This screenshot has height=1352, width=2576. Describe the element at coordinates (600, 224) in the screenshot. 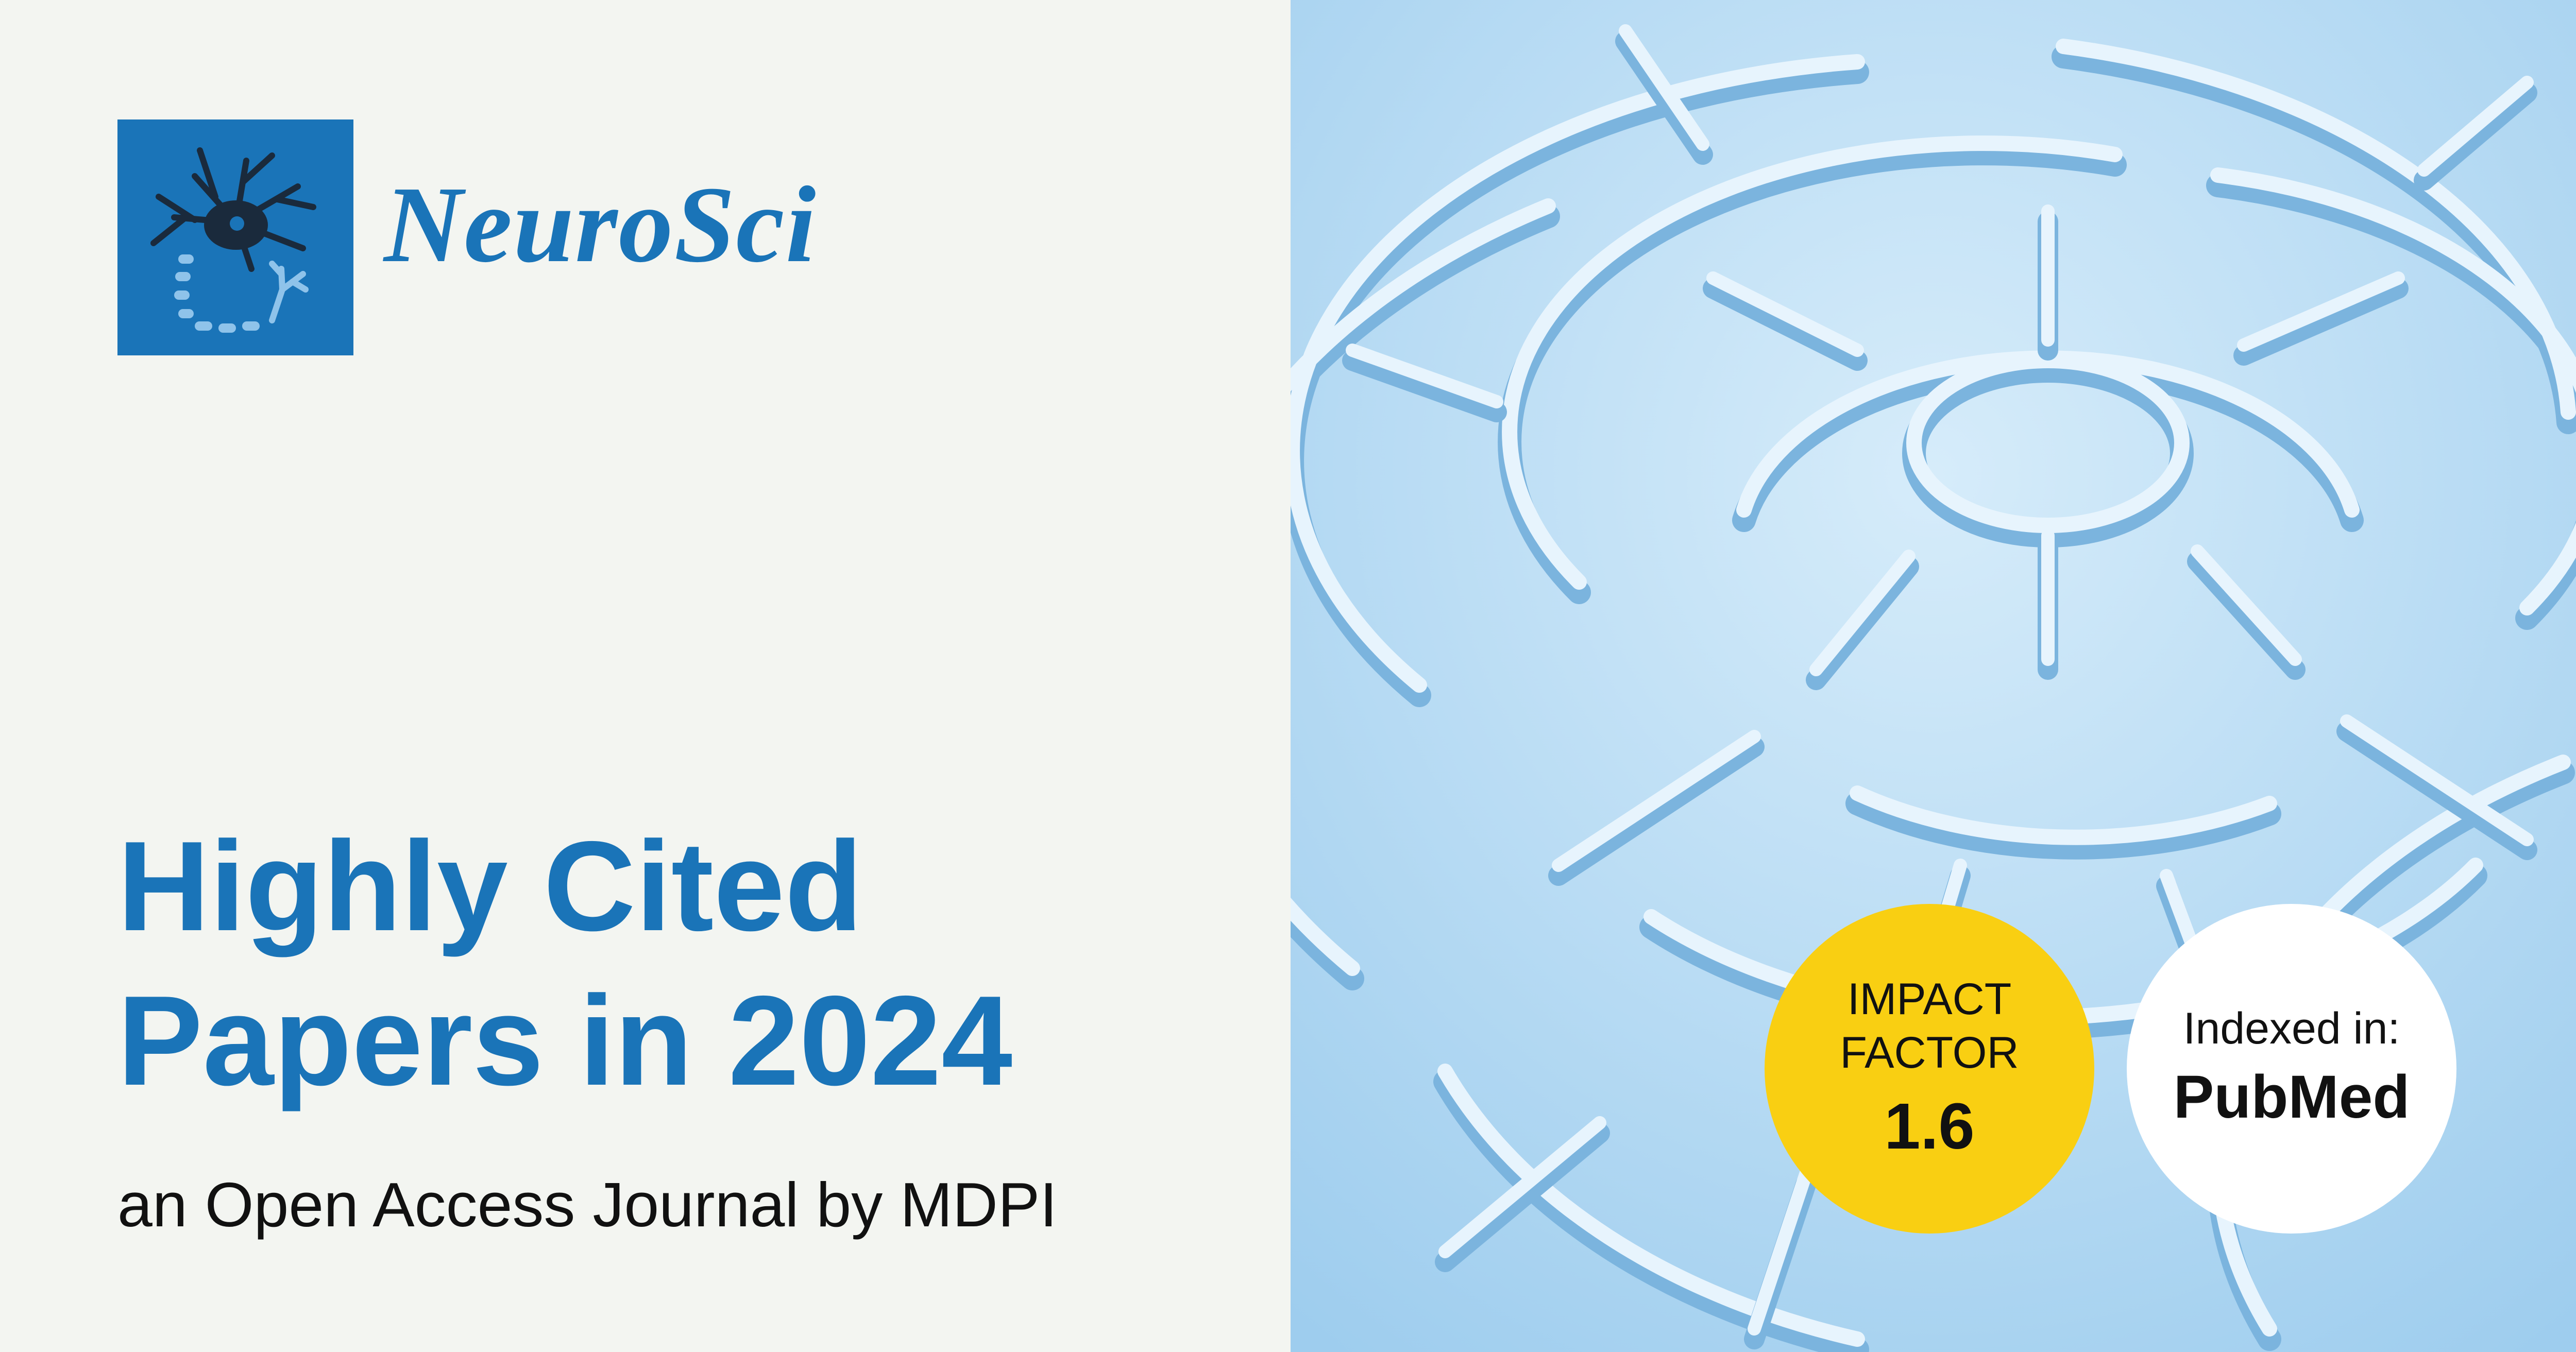

I see `journal-name: NeuroSci` at that location.